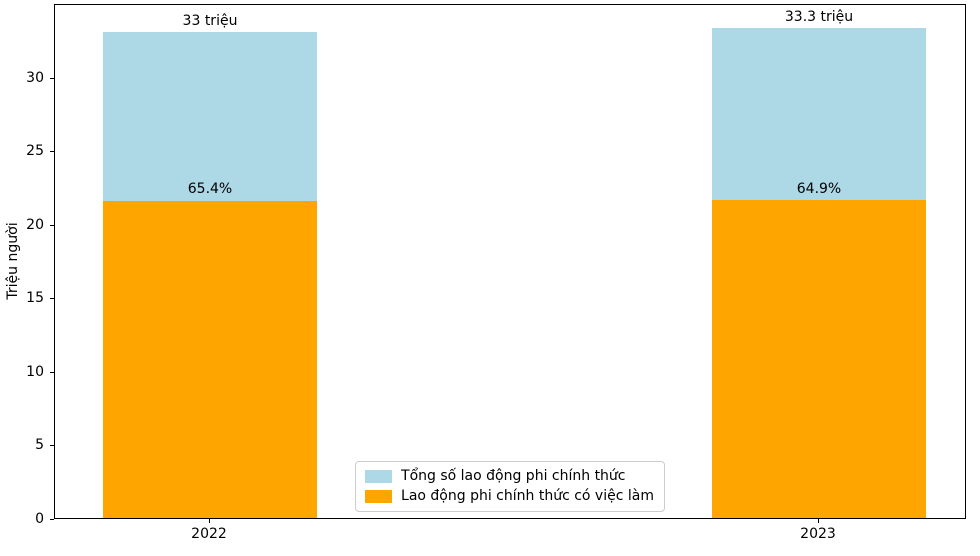 Image resolution: width=980 pixels, height=556 pixels. What do you see at coordinates (513, 476) in the screenshot?
I see `legend-label: Tổng số lao động phi chính thức` at bounding box center [513, 476].